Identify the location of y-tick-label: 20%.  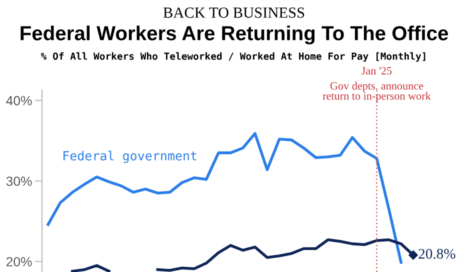
(19, 261).